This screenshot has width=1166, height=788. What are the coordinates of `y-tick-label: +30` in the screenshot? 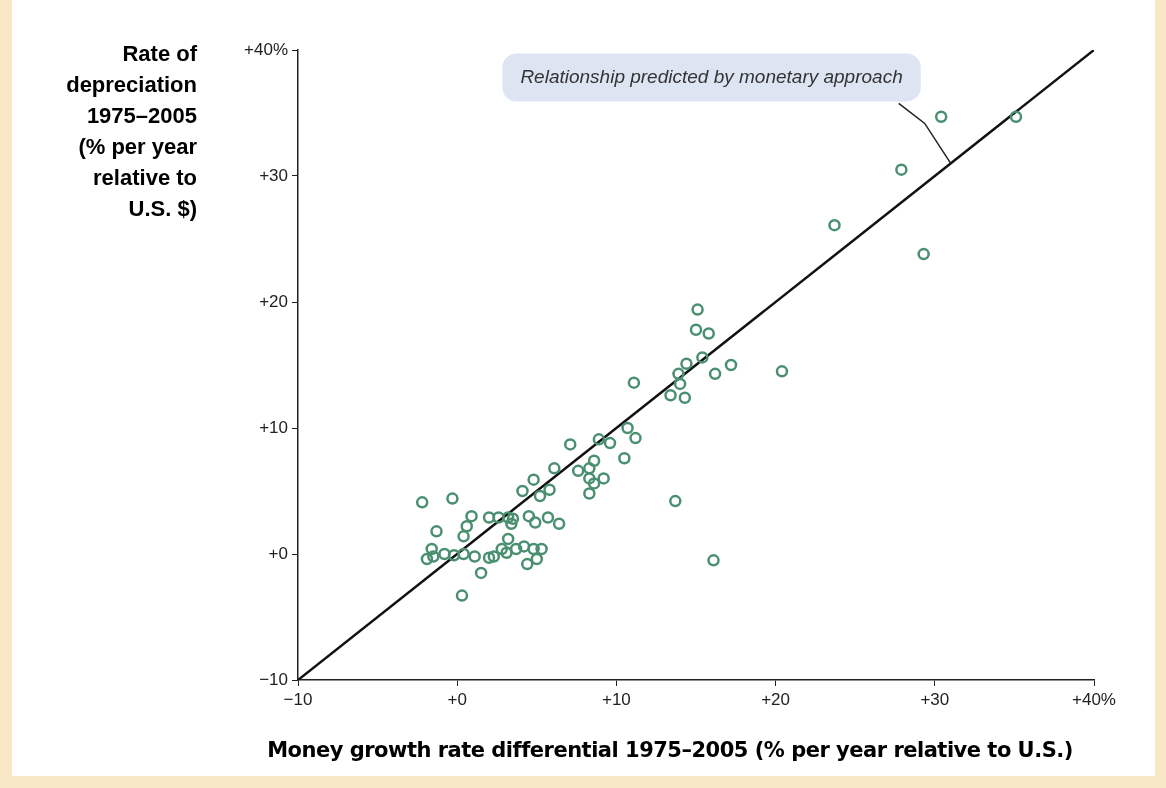 It's located at (273, 175).